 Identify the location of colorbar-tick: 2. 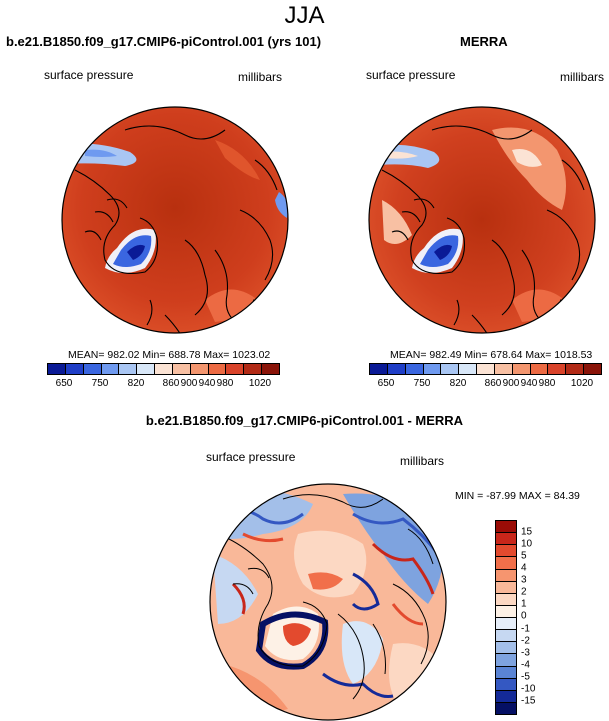
(524, 592).